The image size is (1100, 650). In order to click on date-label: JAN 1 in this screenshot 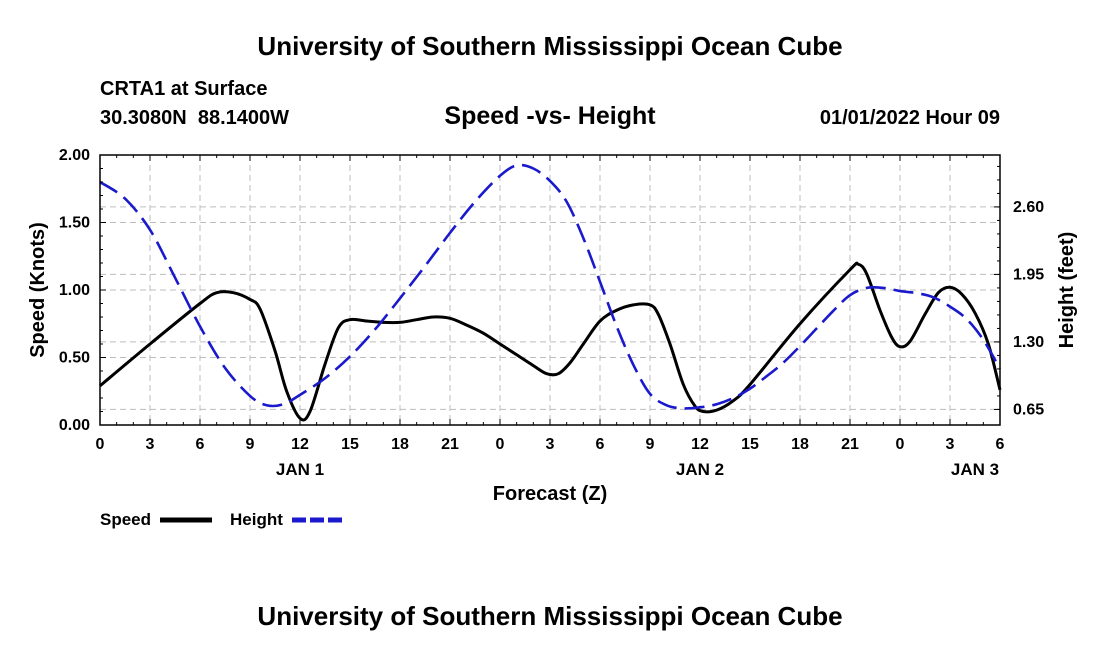, I will do `click(300, 469)`.